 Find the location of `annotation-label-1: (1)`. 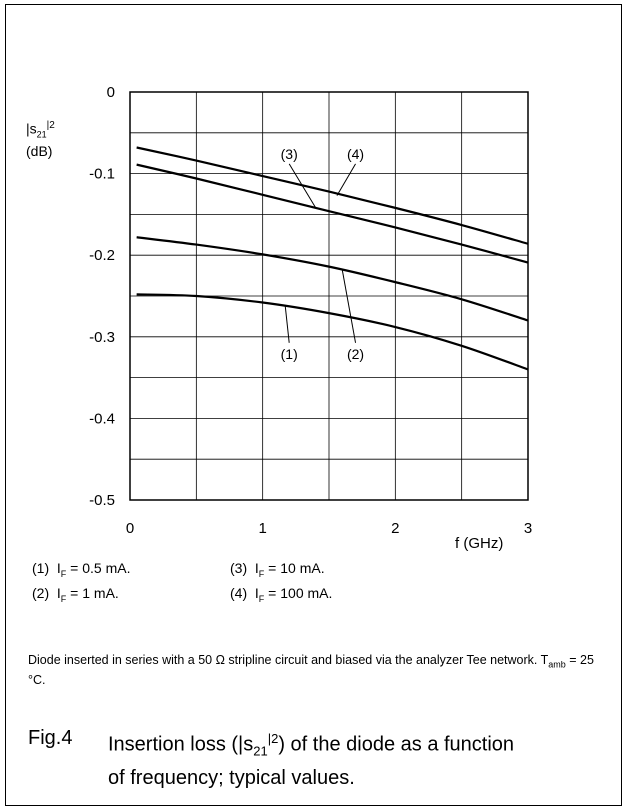

annotation-label-1: (1) is located at coordinates (289, 354).